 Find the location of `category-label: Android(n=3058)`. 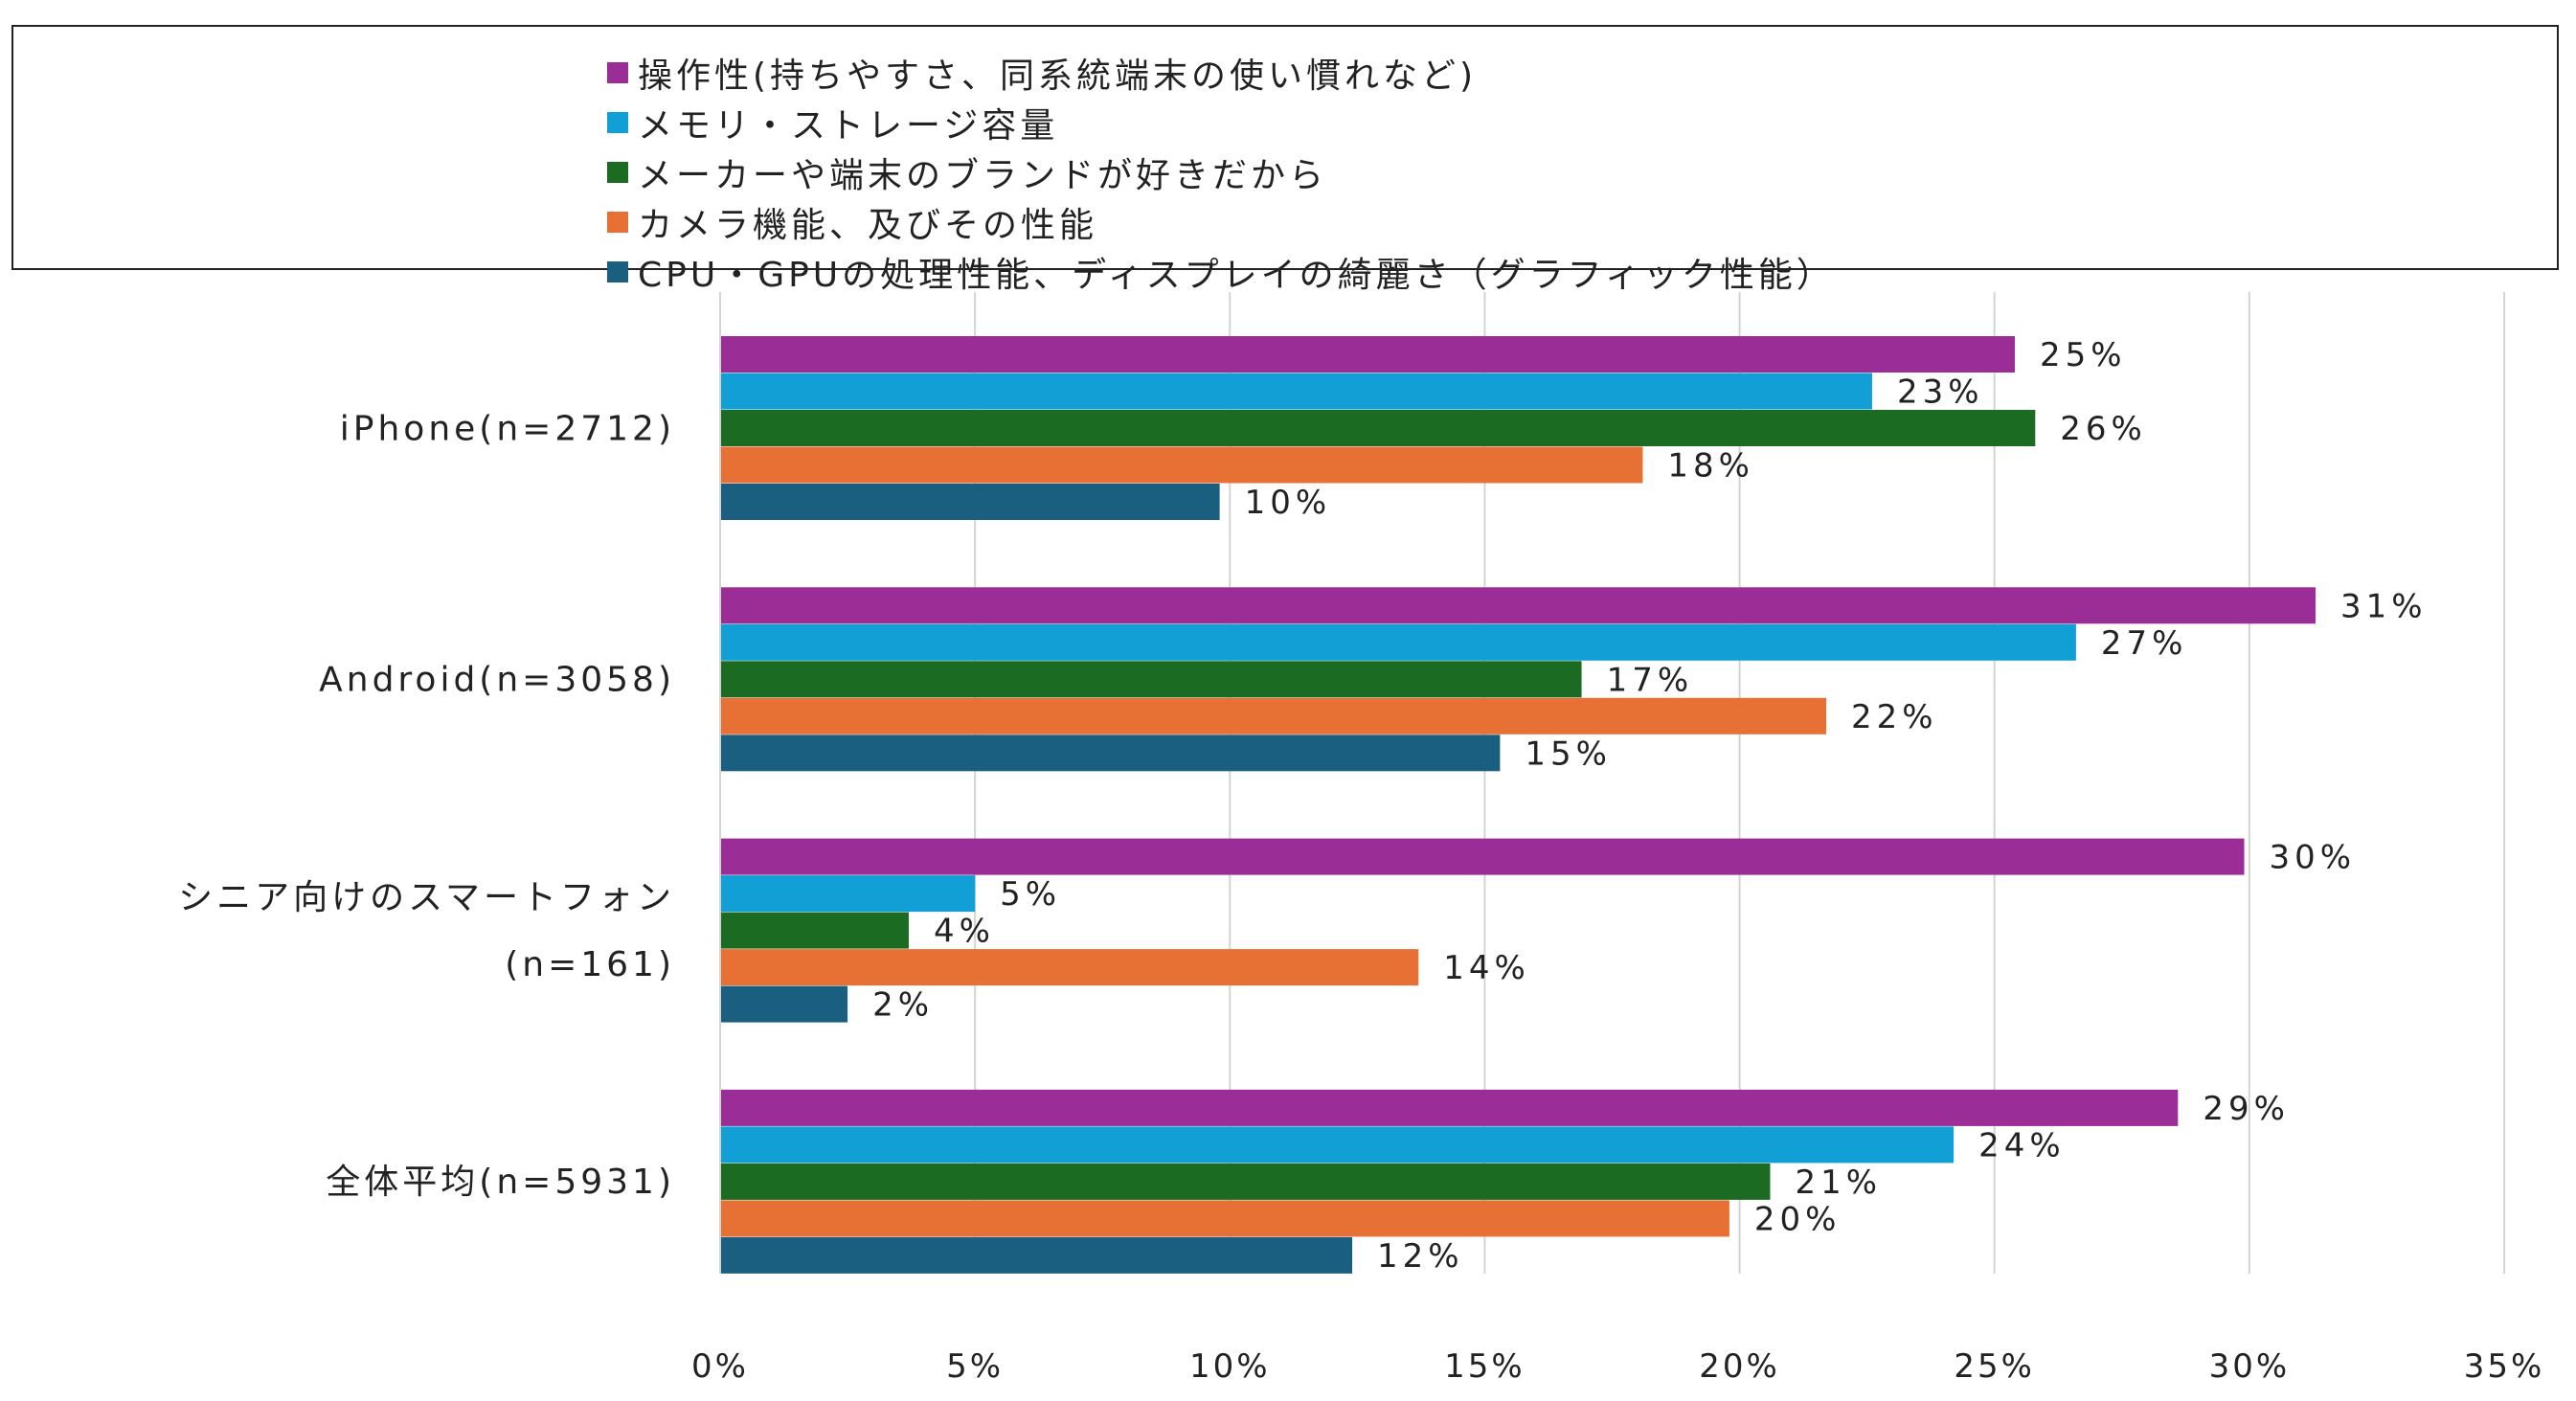

category-label: Android(n=3058) is located at coordinates (497, 680).